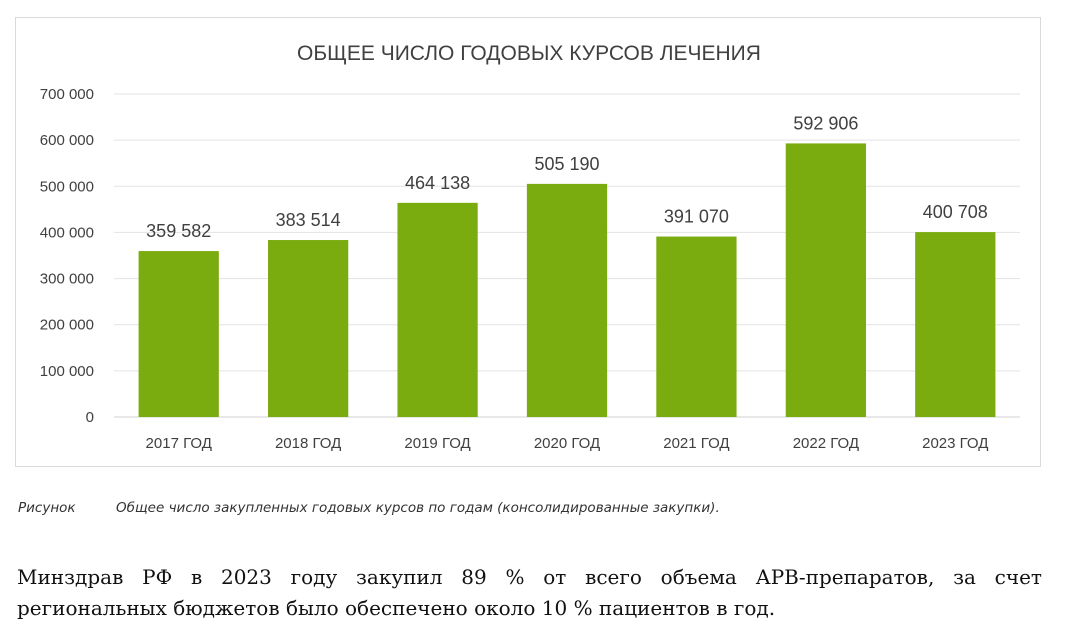  I want to click on y-tick-label: 400 000, so click(67, 232).